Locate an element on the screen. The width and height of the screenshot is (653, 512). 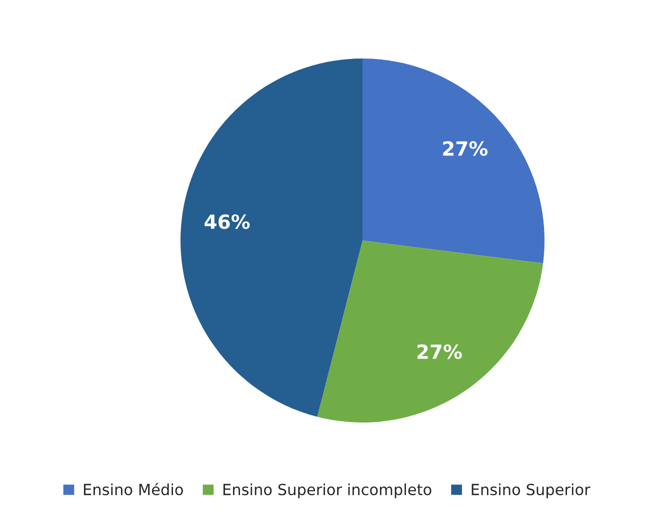
legend-label: Ensino Superior is located at coordinates (531, 490).